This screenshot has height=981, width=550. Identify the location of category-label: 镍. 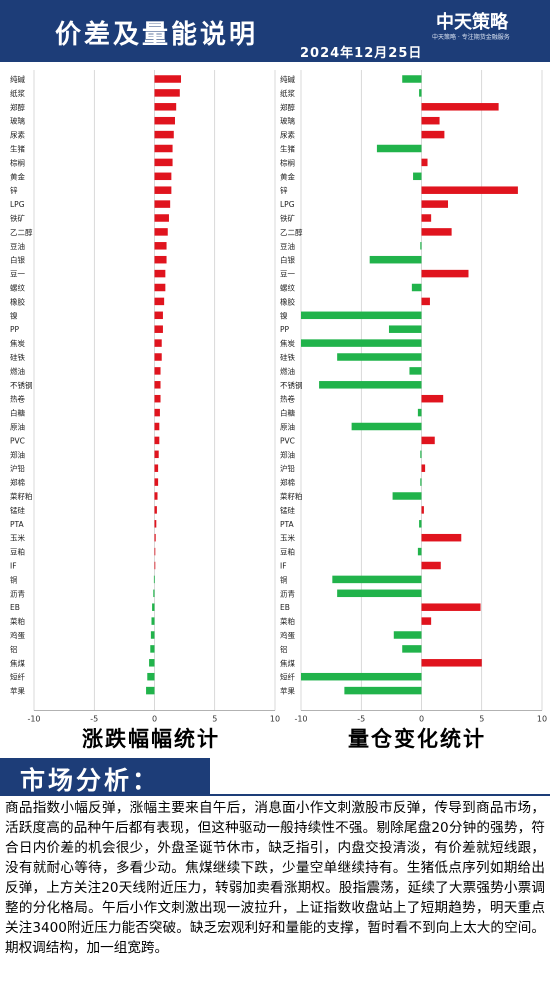
(284, 315).